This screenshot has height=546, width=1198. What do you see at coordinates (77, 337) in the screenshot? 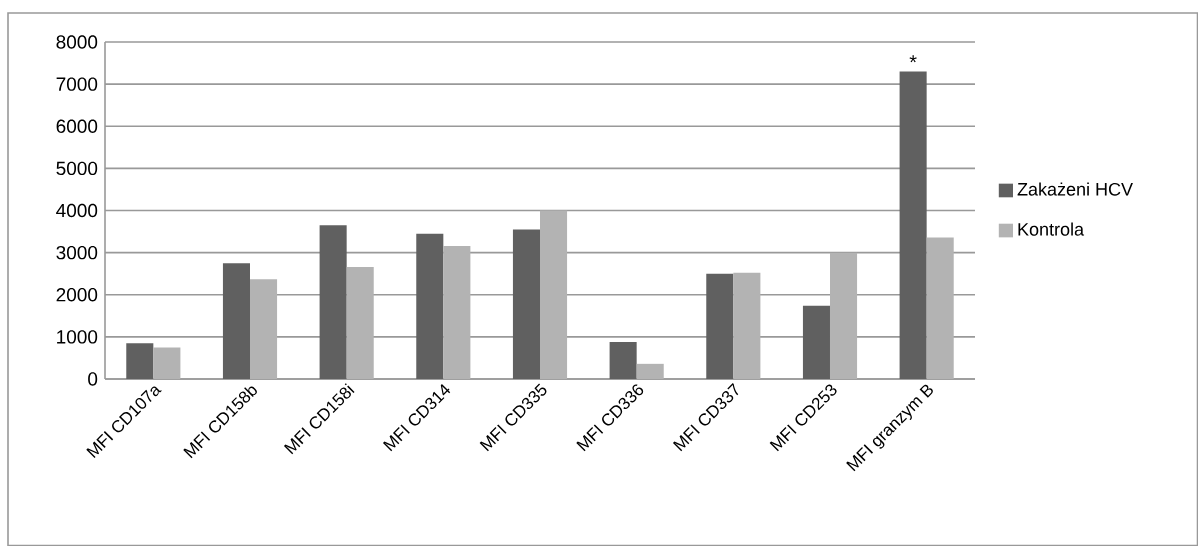
I see `y-tick-label: 1000` at bounding box center [77, 337].